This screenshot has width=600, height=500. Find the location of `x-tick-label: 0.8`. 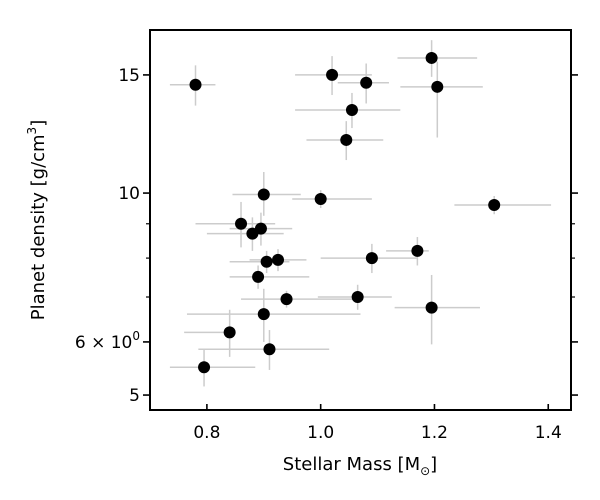

x-tick-label: 0.8 is located at coordinates (206, 433).